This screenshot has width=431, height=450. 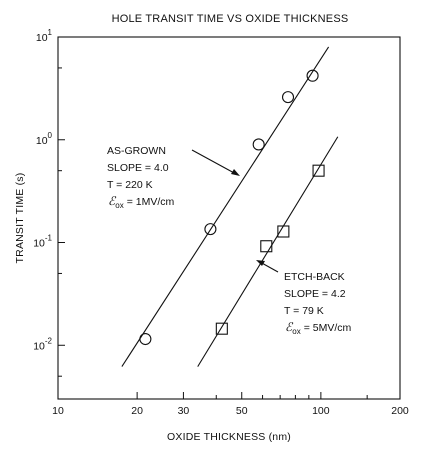 I want to click on annotation-as-grown-field: ℰox = 1MV/cm, so click(x=141, y=202).